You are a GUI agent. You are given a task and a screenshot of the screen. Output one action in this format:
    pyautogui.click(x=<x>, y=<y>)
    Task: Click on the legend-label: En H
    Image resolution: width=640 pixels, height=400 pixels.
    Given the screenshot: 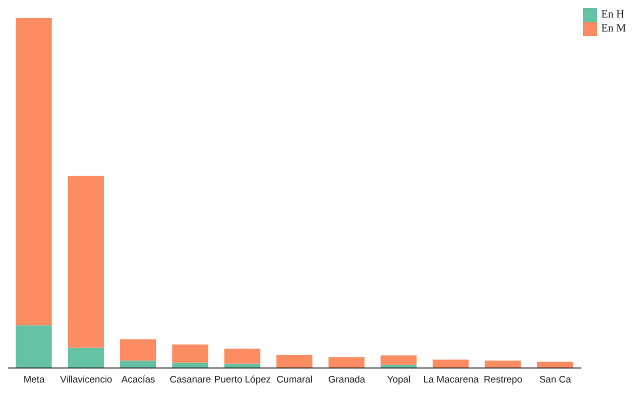 What is the action you would take?
    pyautogui.click(x=612, y=14)
    